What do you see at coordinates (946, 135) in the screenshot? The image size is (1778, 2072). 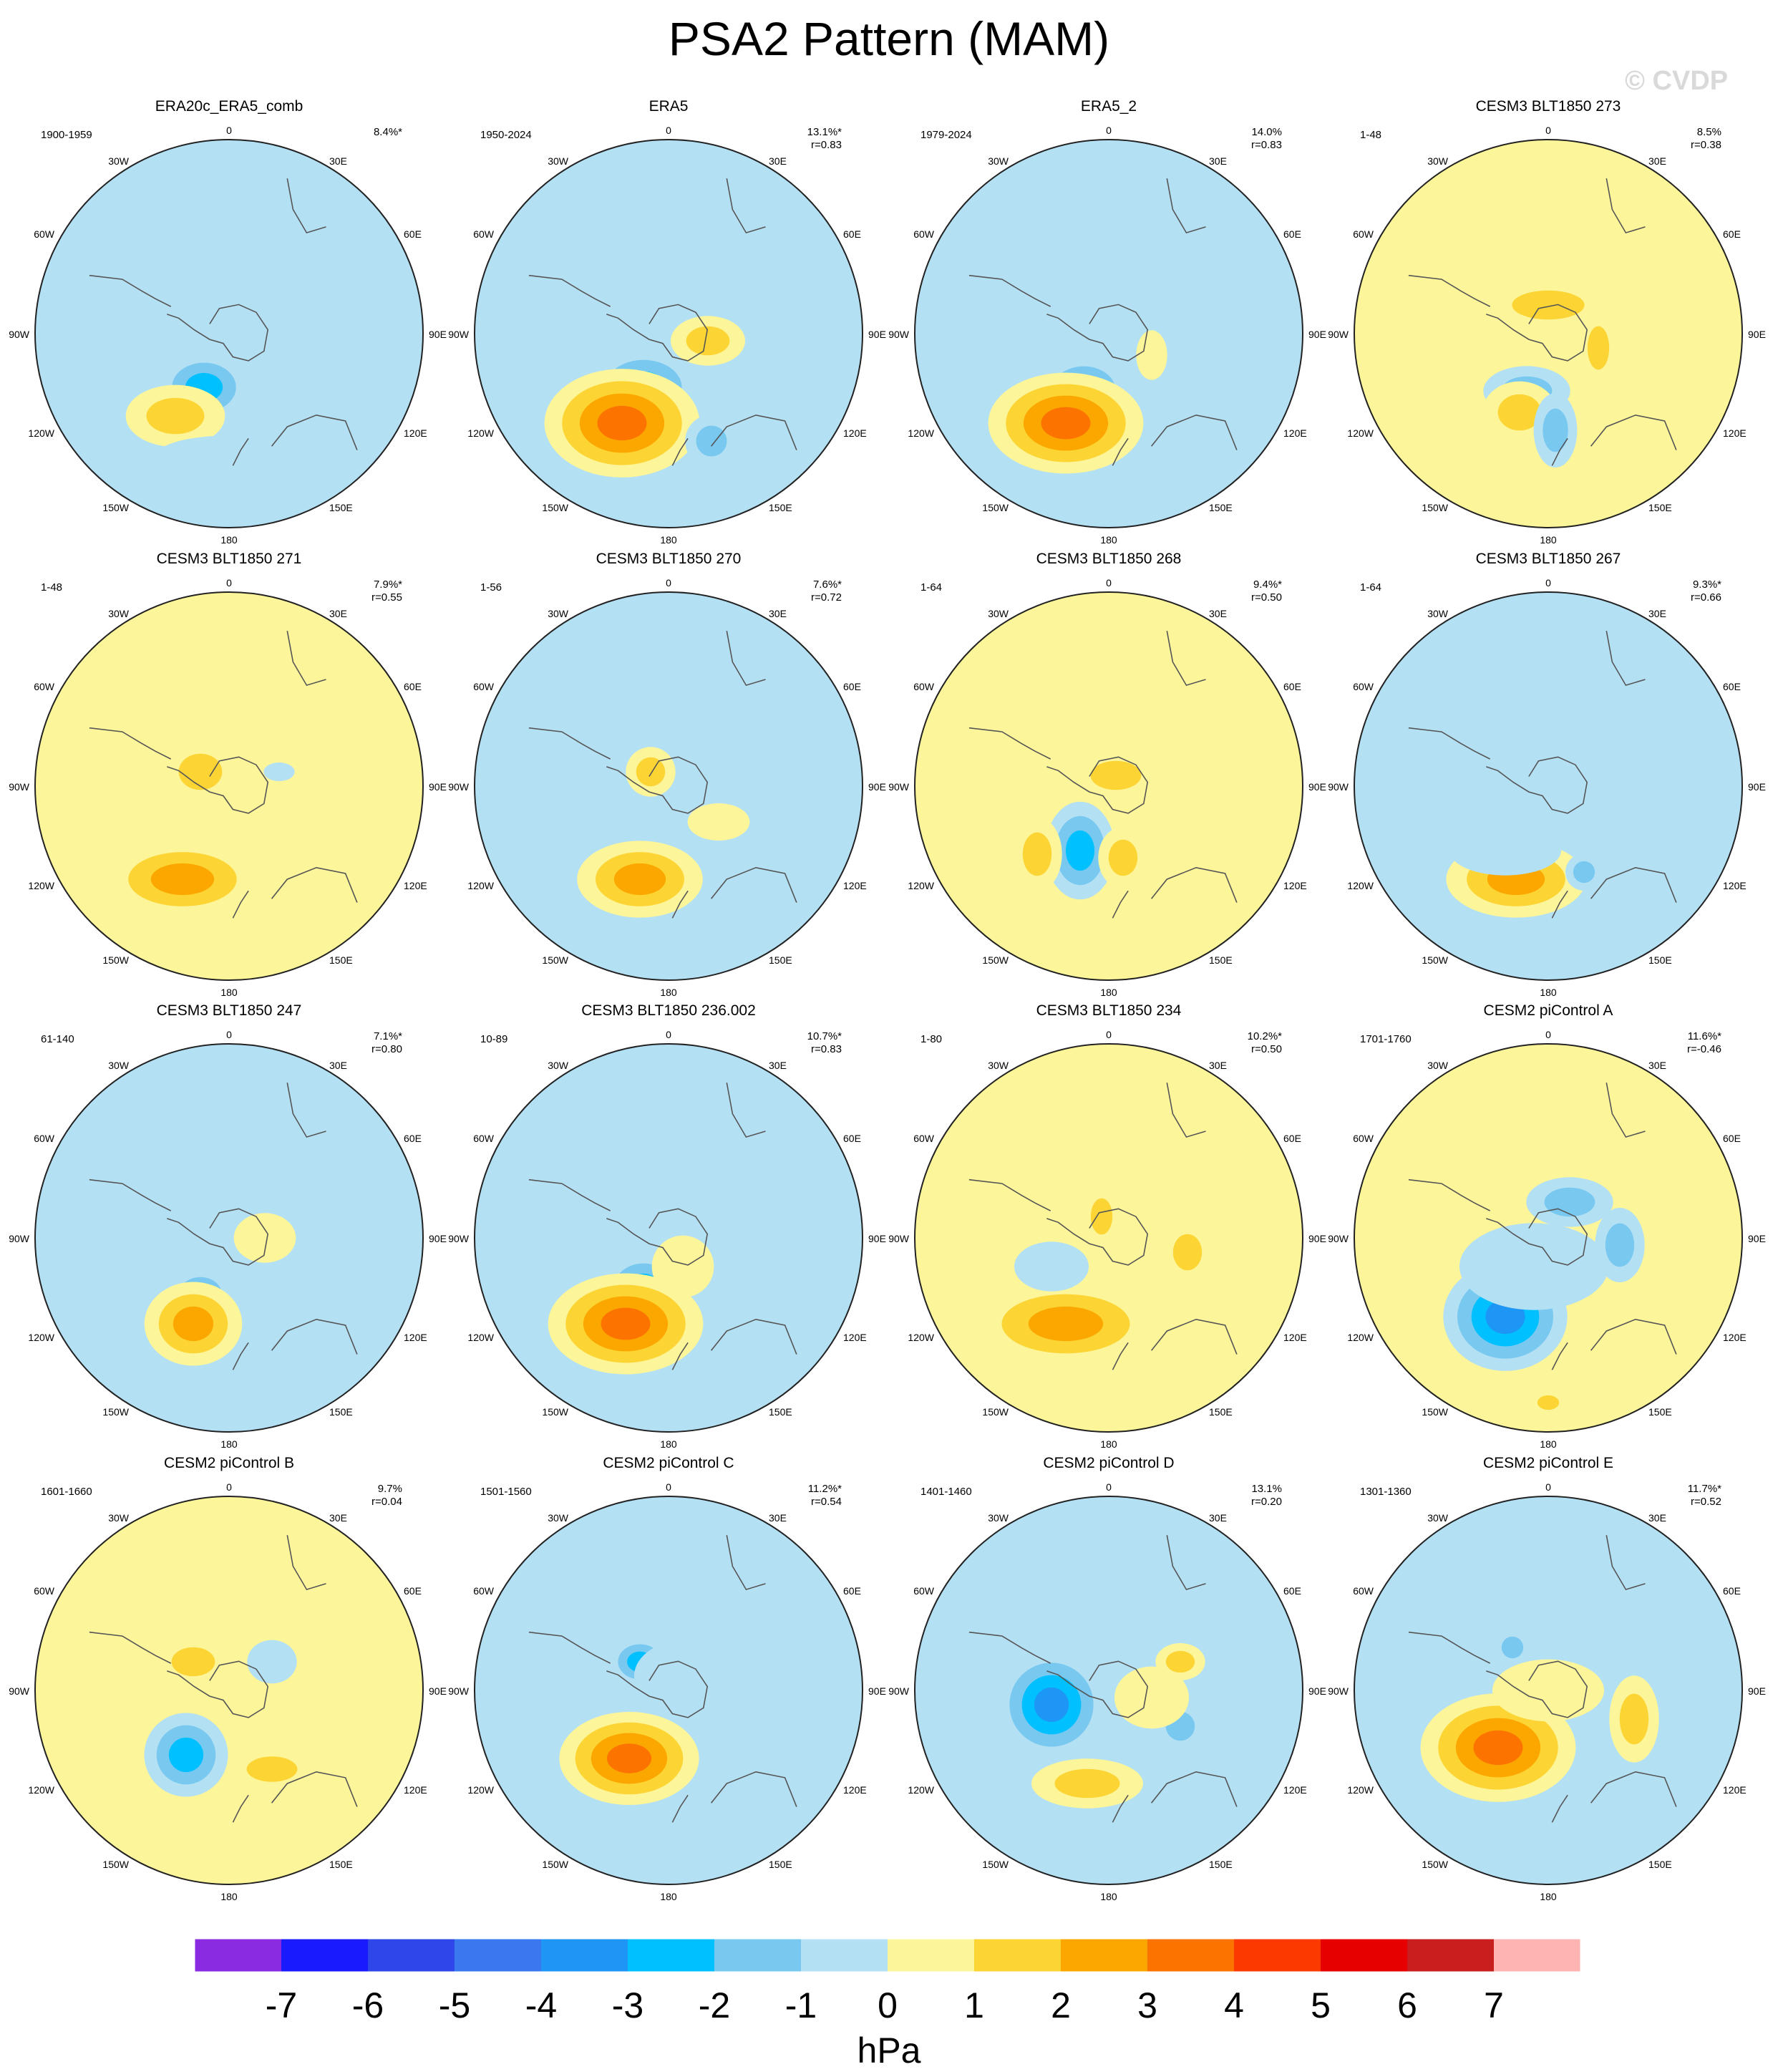 I see `panel-period: 1979-2024` at bounding box center [946, 135].